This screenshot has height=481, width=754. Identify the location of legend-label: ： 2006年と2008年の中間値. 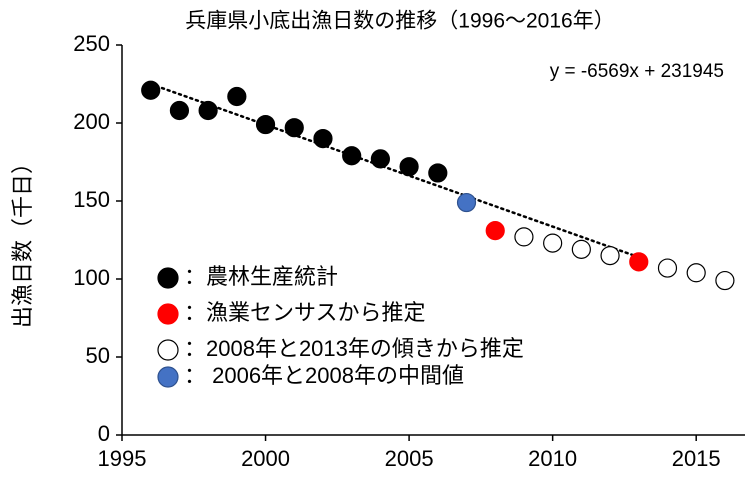
(324, 375).